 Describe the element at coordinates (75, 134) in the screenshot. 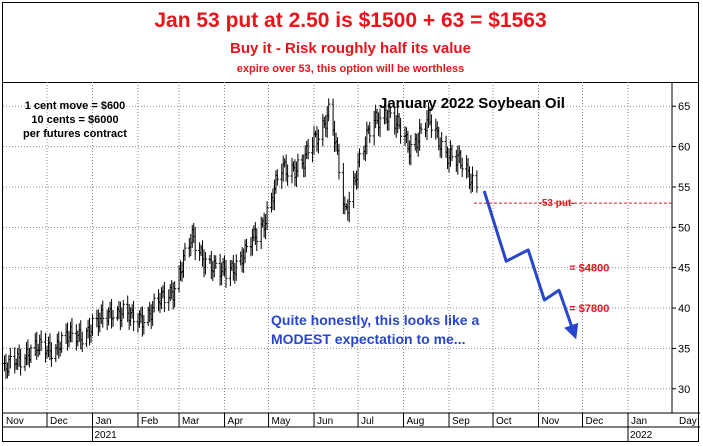

I see `contract-note-3: per futures contract` at that location.